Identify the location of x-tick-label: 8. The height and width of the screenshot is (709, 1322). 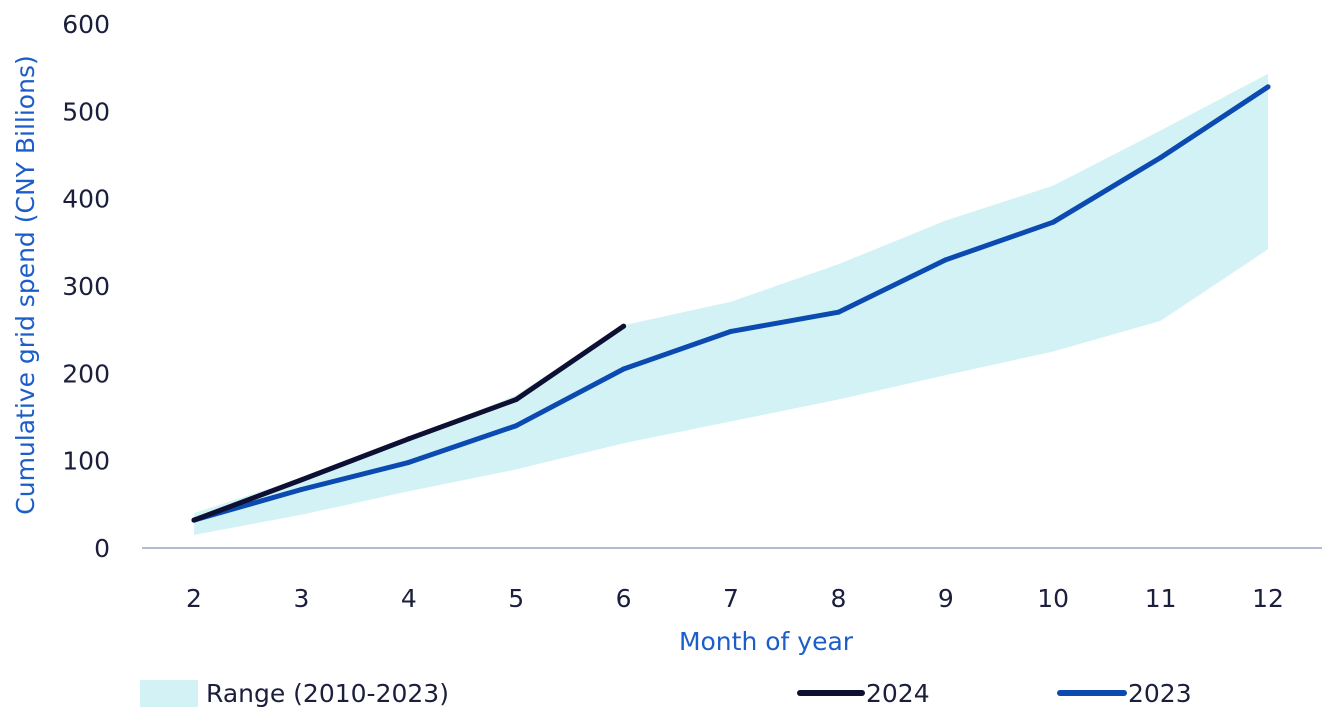
(838, 598).